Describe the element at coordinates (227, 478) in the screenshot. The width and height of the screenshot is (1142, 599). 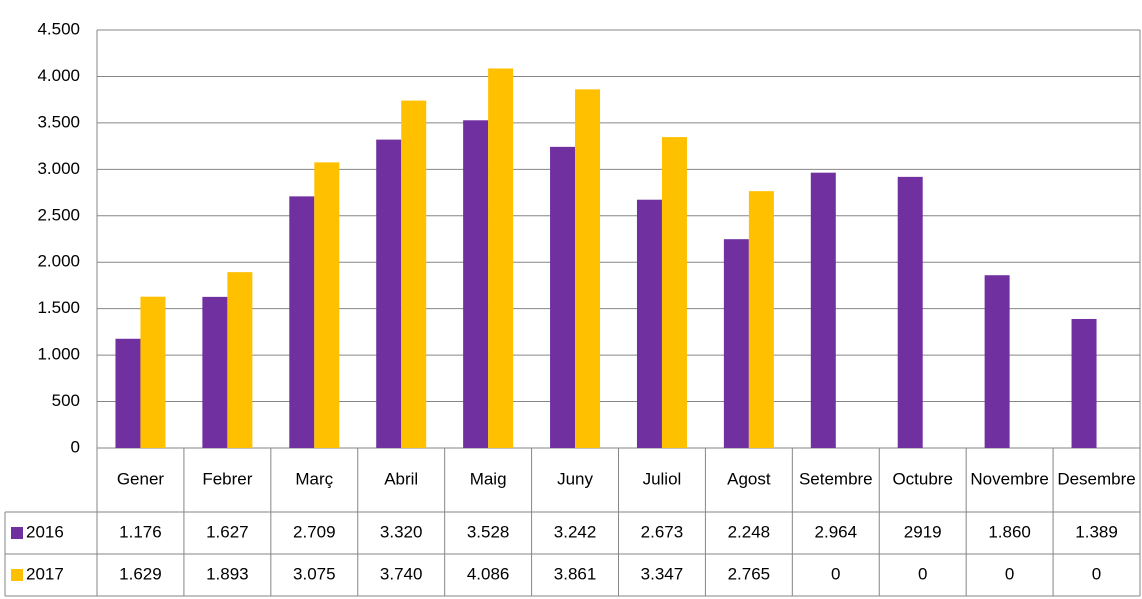
I see `x-tick-label: Febrer` at that location.